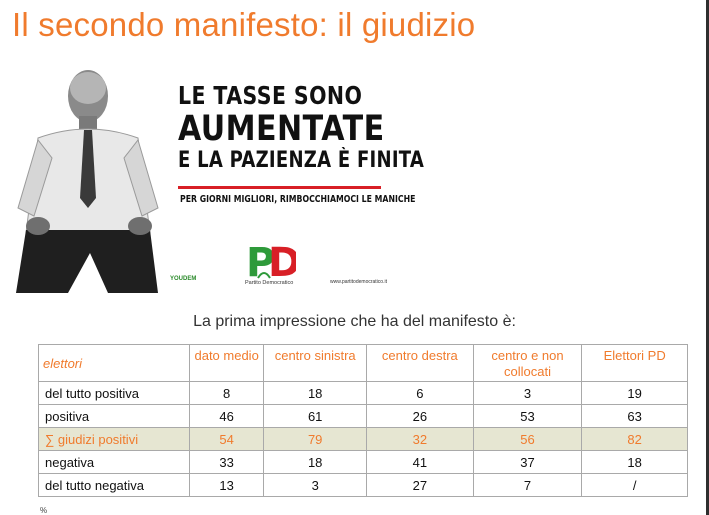 Image resolution: width=709 pixels, height=515 pixels. What do you see at coordinates (707, 257) in the screenshot?
I see `right-edge-bar` at bounding box center [707, 257].